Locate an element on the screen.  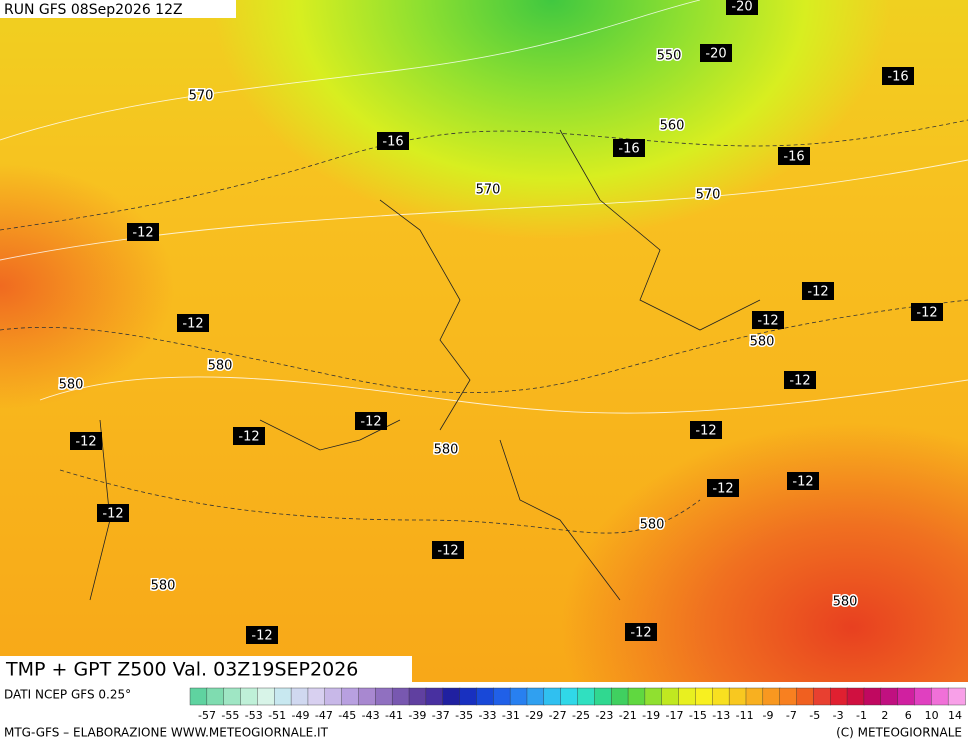
scale-label: -19 is located at coordinates (651, 715).